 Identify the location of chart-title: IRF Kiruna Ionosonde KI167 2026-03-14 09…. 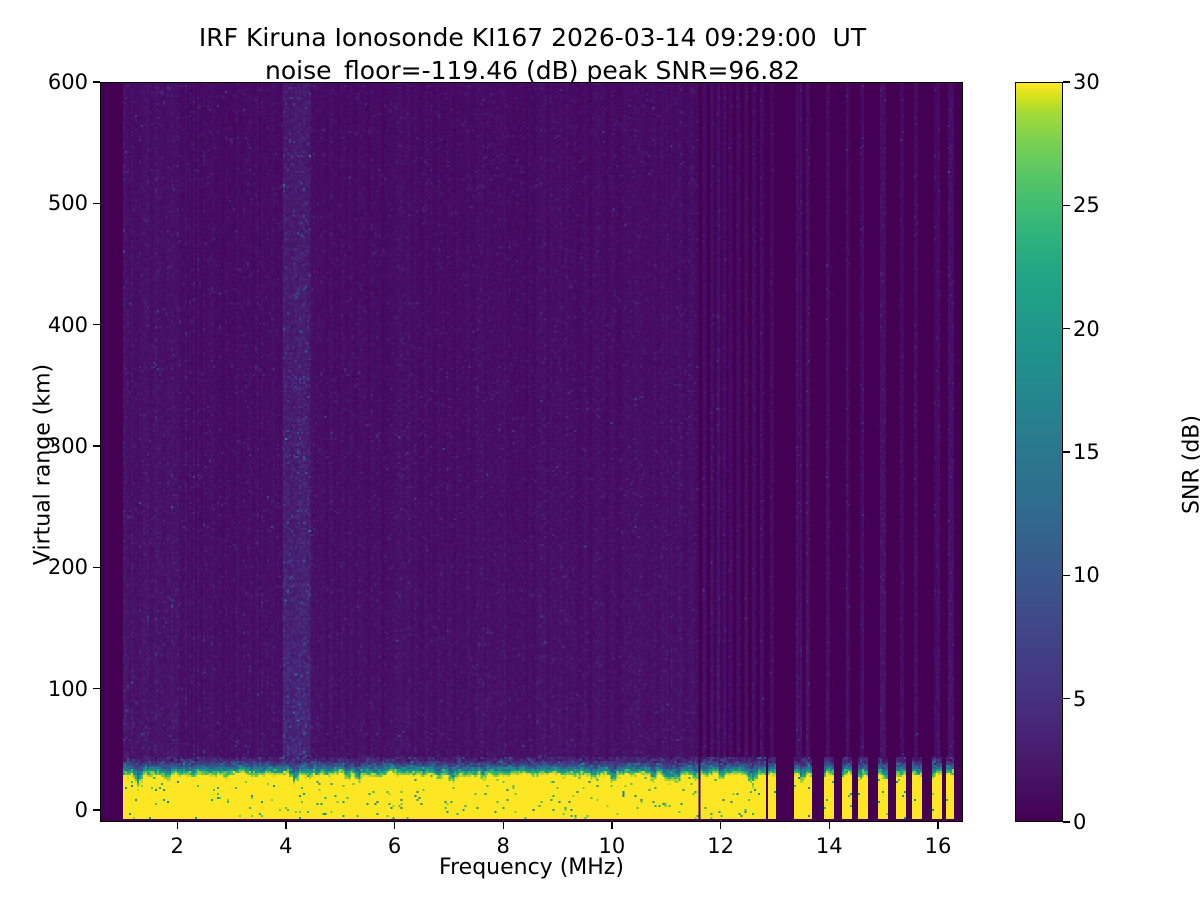
(532, 54).